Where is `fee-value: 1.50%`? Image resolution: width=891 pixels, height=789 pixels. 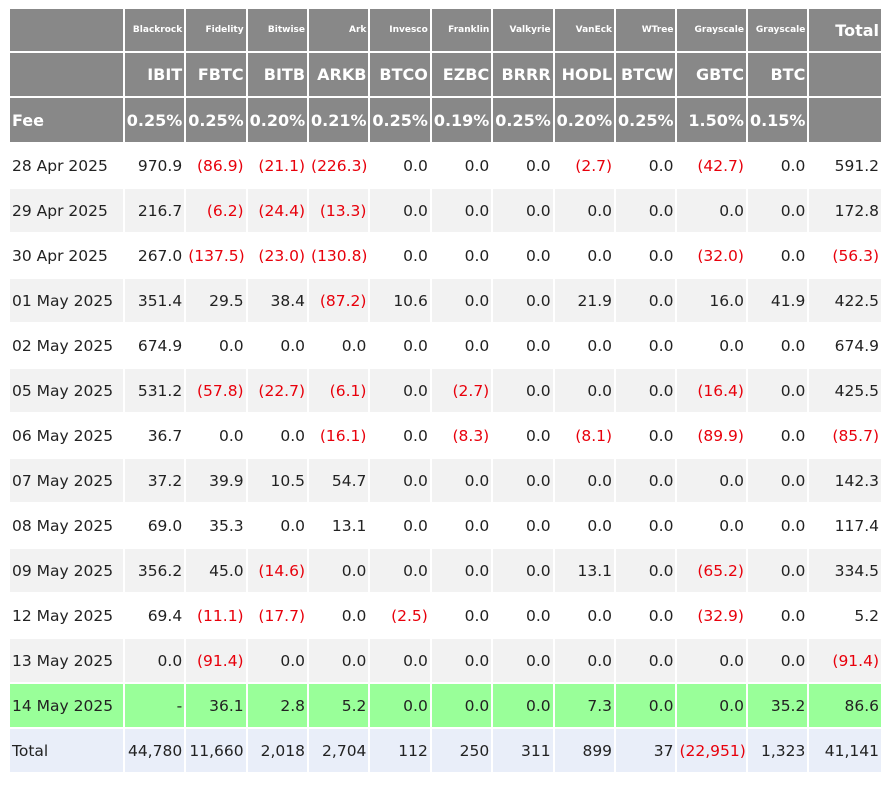 fee-value: 1.50% is located at coordinates (711, 120).